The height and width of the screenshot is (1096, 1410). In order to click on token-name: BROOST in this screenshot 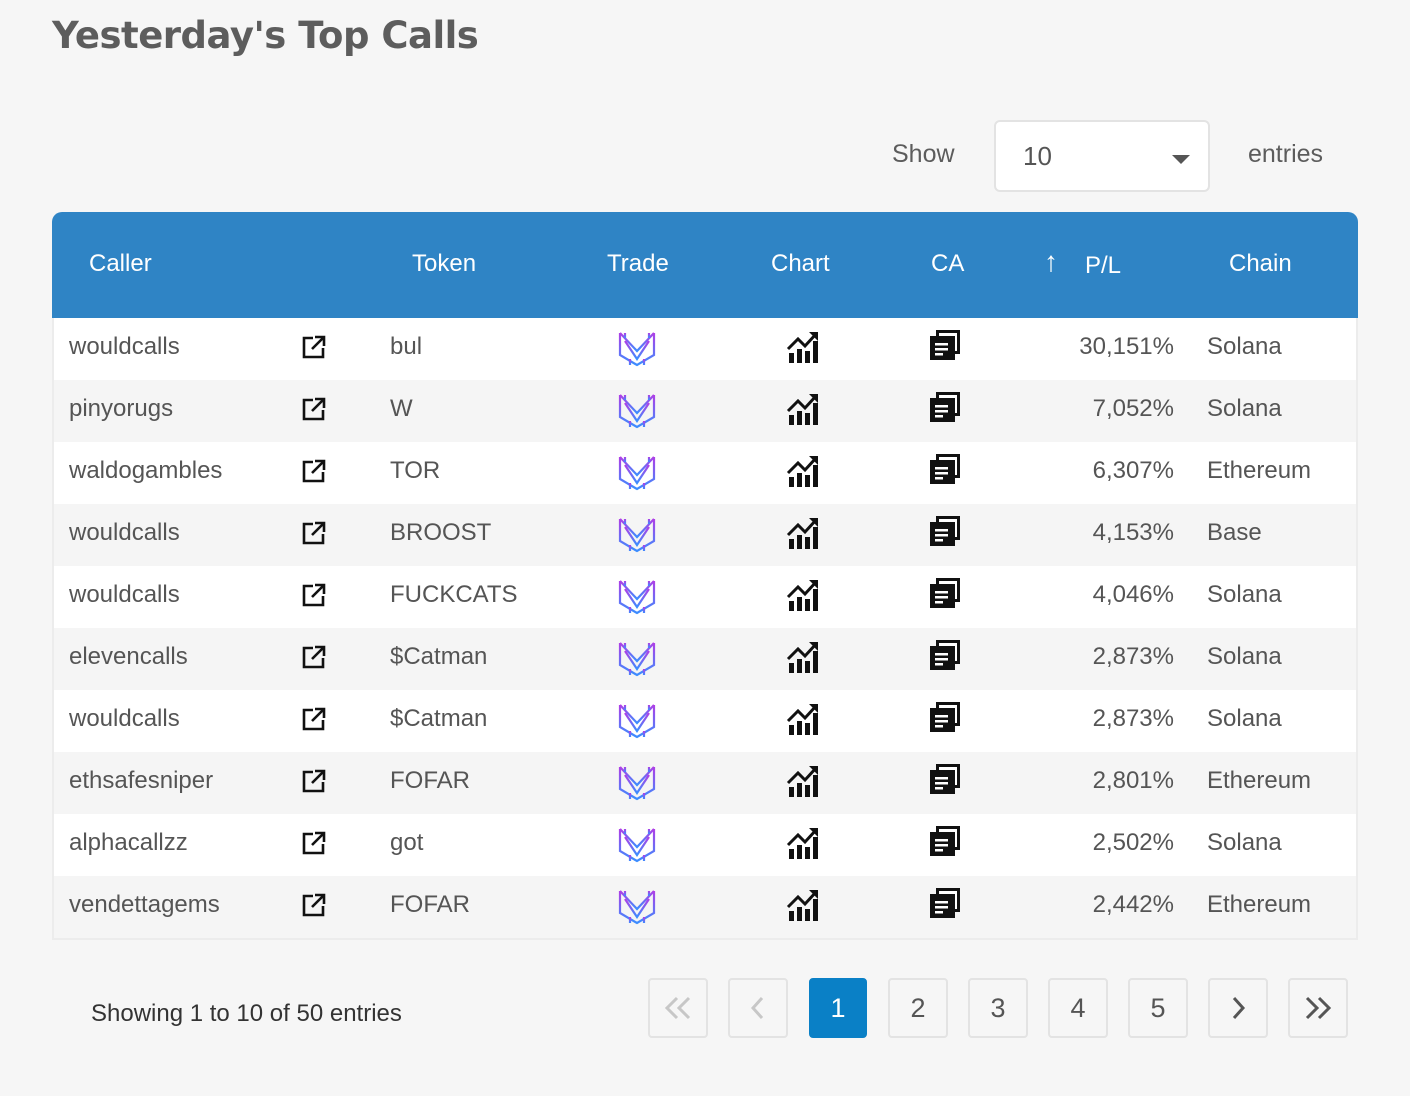, I will do `click(441, 532)`.